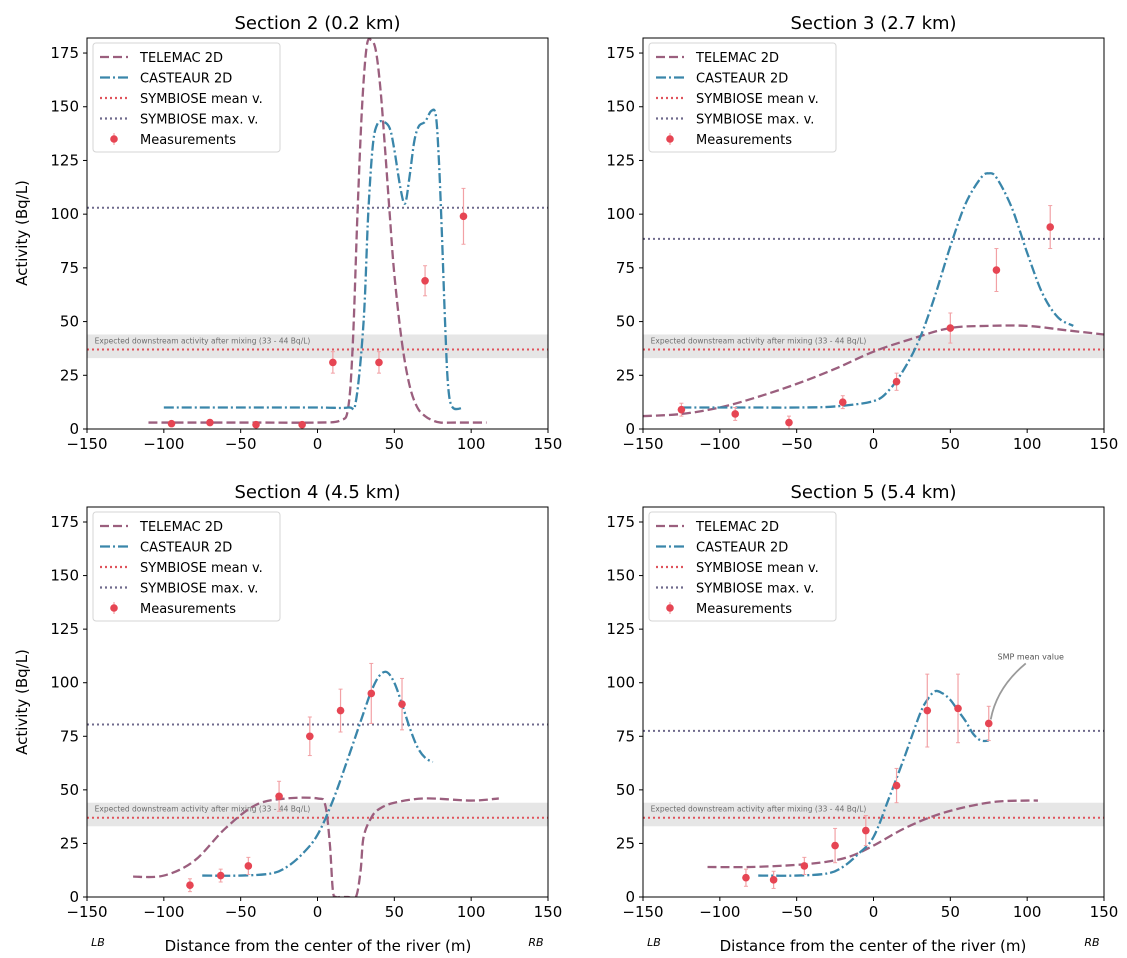  What do you see at coordinates (316, 846) in the screenshot?
I see `telemac-series-line` at bounding box center [316, 846].